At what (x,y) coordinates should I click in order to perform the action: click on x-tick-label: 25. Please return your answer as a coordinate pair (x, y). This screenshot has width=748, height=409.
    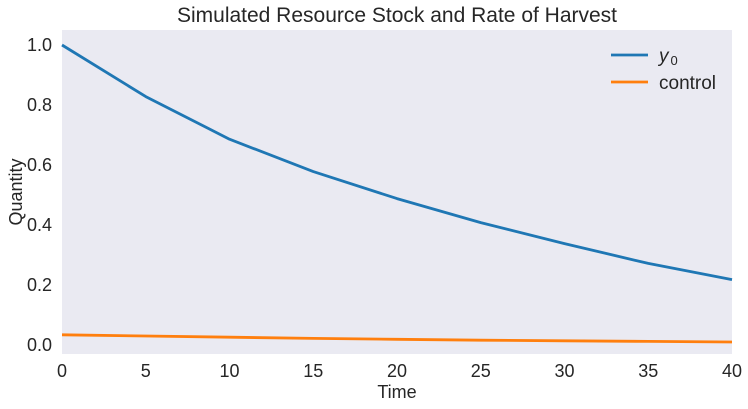
    Looking at the image, I should click on (481, 371).